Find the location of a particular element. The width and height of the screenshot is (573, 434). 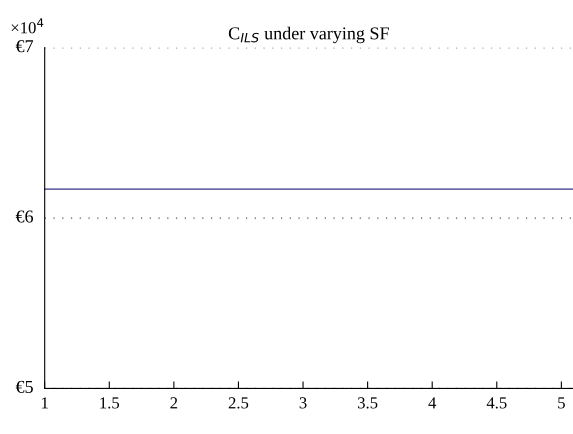

x-tick-label: 5 is located at coordinates (561, 402).